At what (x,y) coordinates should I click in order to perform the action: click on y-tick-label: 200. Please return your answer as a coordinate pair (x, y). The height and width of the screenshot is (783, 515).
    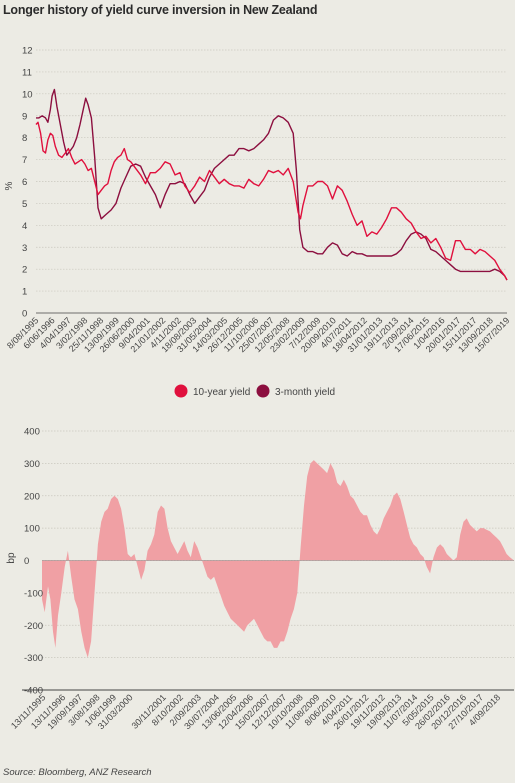
    Looking at the image, I should click on (32, 496).